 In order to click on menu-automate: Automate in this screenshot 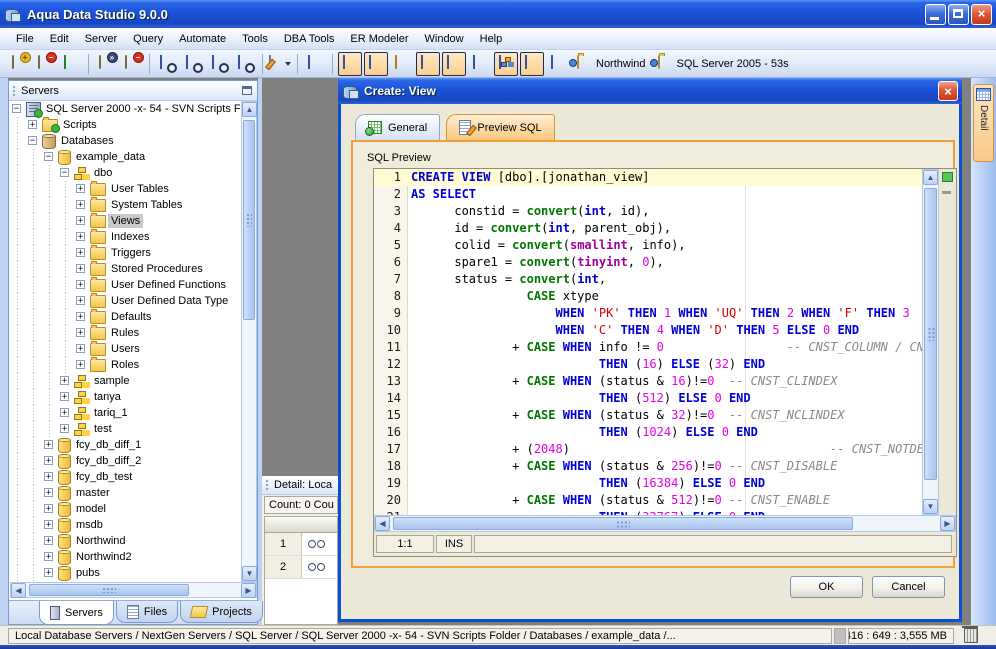, I will do `click(203, 38)`.